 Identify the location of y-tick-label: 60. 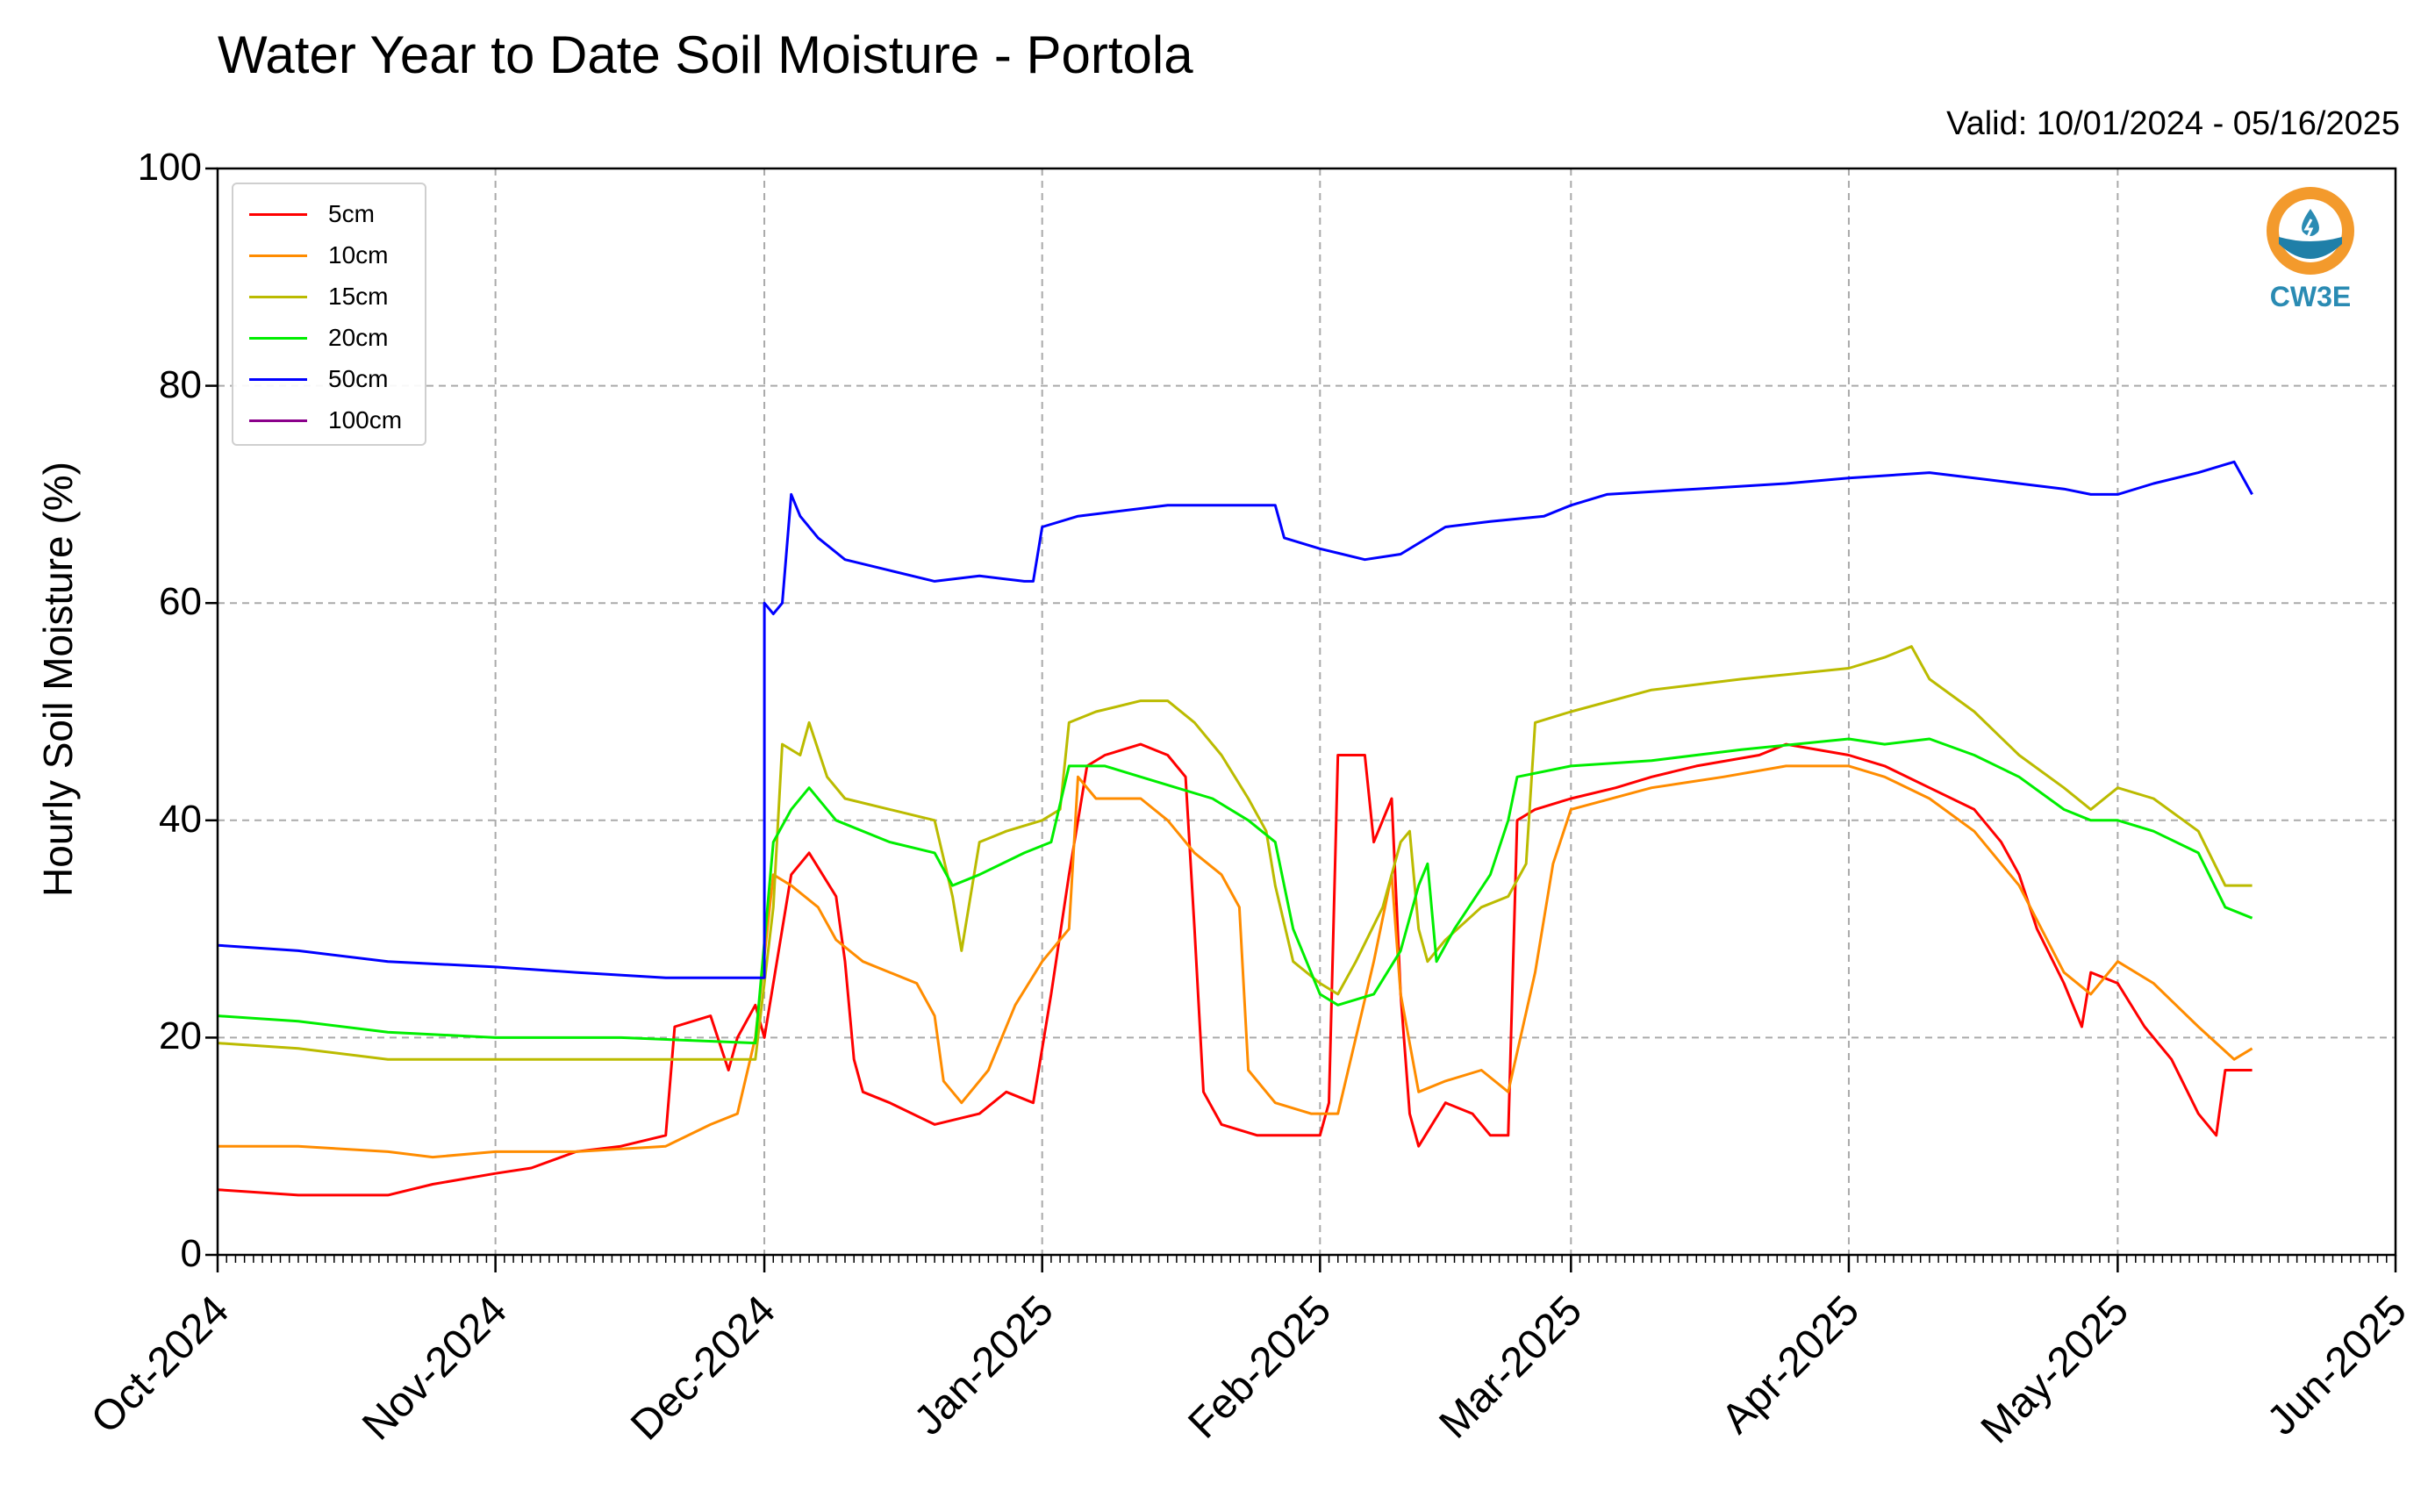
(180, 602).